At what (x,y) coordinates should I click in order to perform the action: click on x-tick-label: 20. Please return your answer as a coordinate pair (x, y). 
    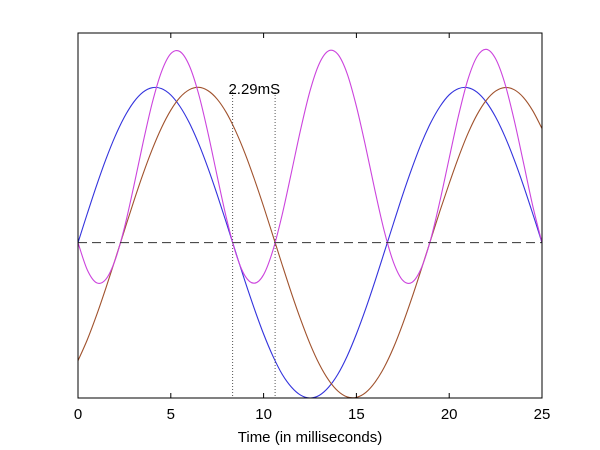
    Looking at the image, I should click on (449, 414).